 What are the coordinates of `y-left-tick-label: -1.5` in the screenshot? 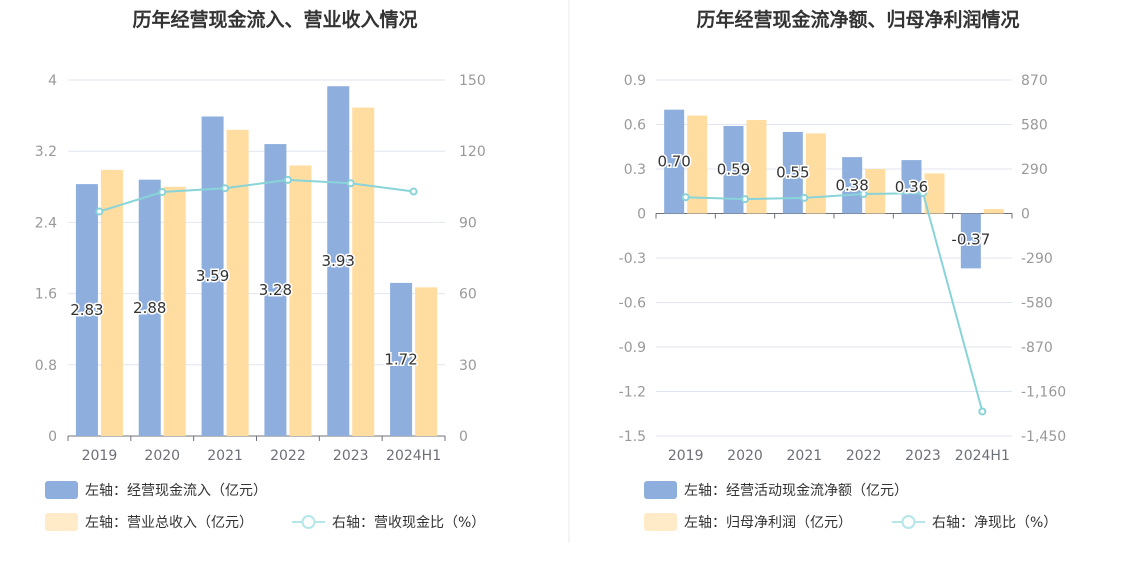 It's located at (632, 437).